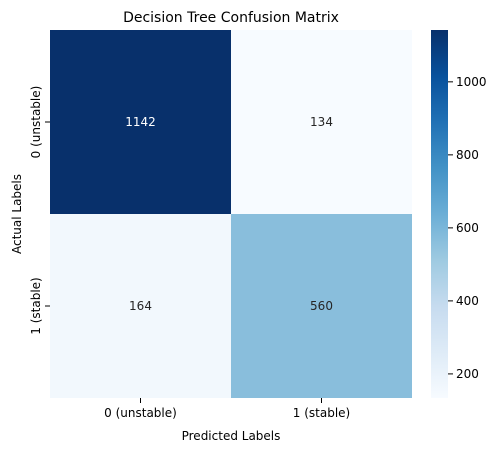  I want to click on y-tick-label: 1 (stable), so click(36, 305).